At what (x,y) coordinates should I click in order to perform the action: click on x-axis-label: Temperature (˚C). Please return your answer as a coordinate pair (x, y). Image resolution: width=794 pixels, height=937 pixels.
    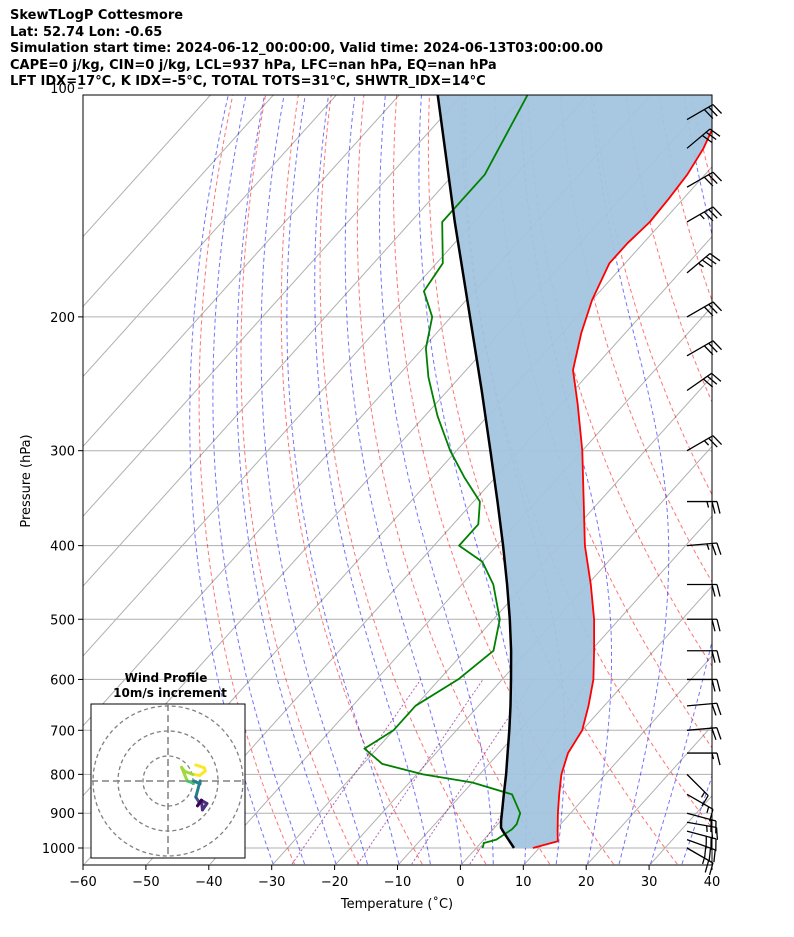
    Looking at the image, I should click on (396, 904).